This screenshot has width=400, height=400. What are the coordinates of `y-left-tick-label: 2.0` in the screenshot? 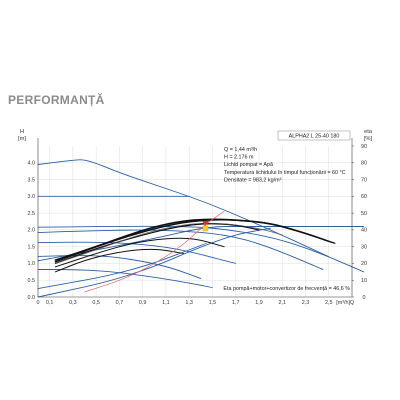 It's located at (32, 231).